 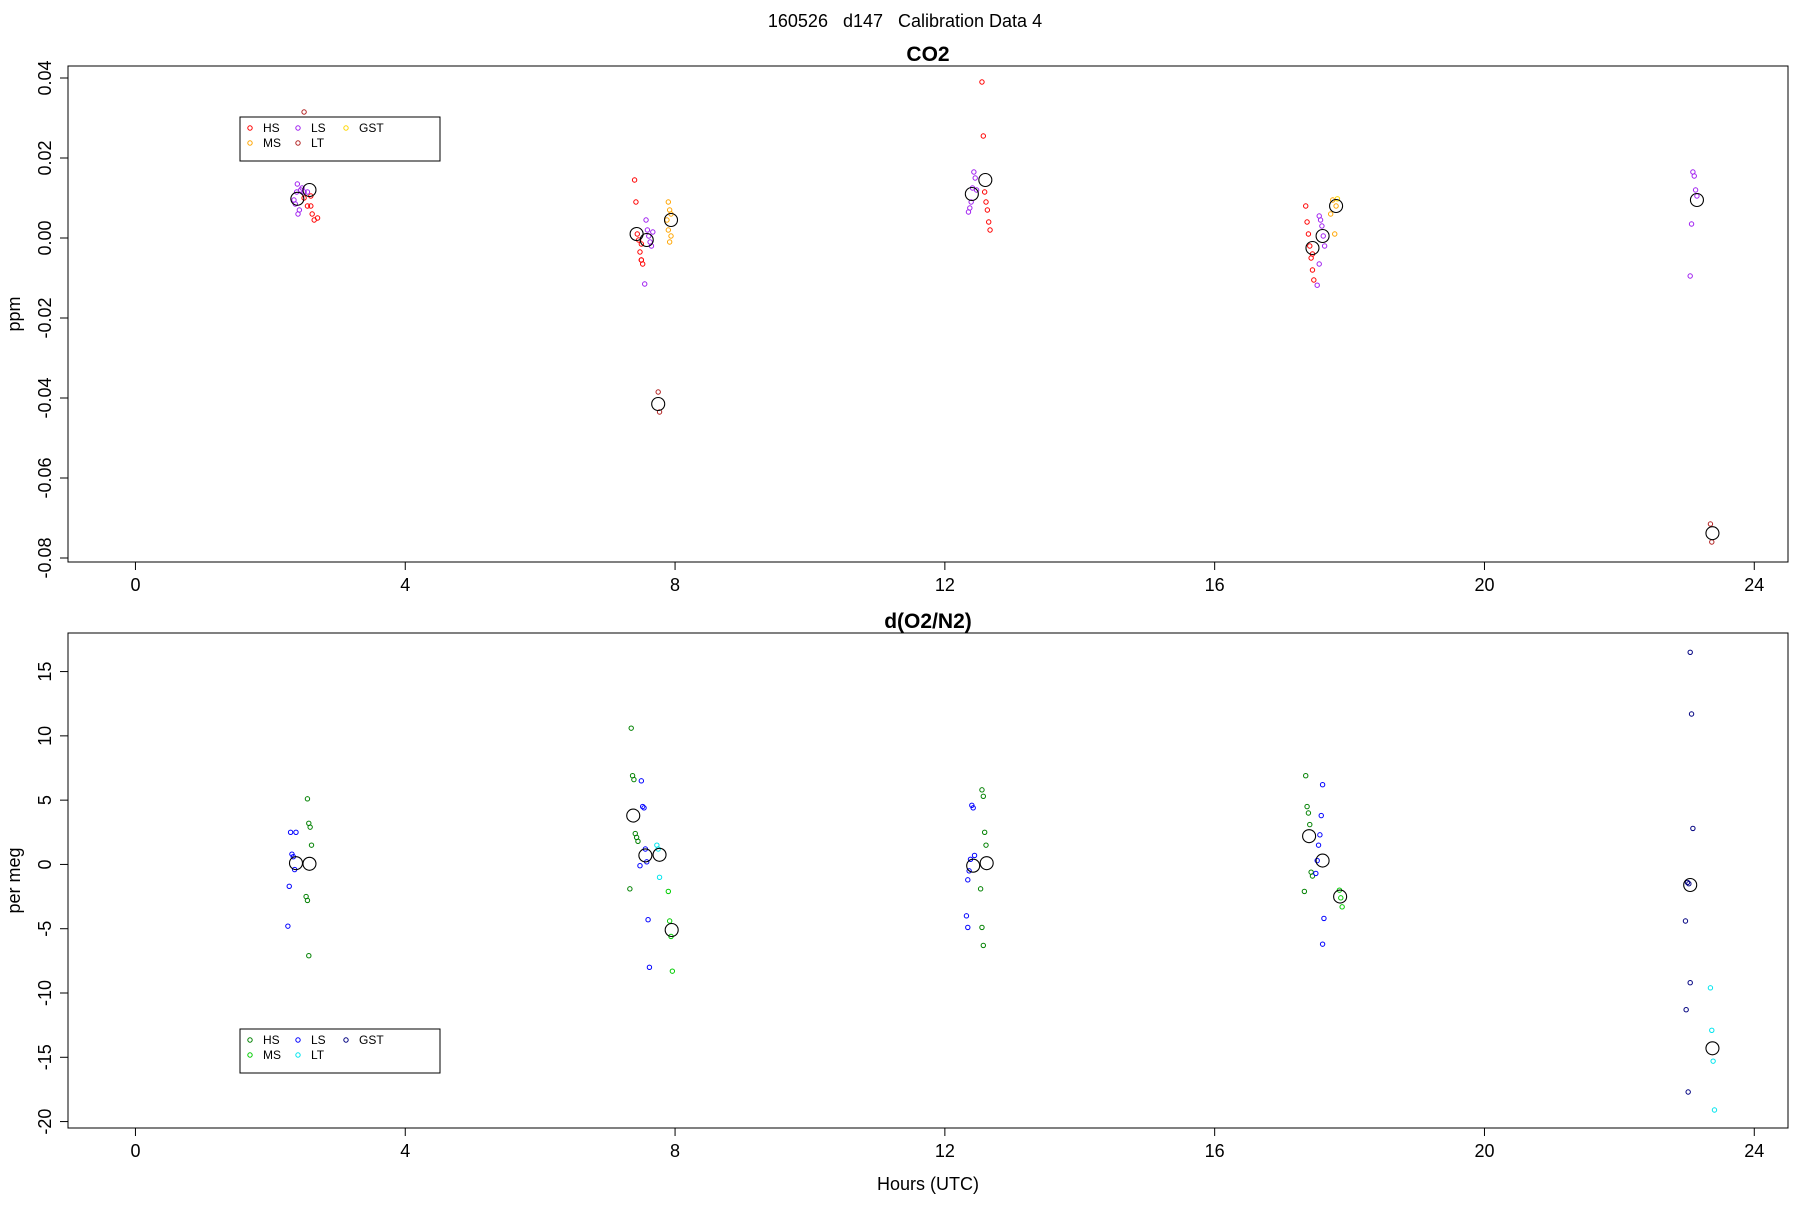 I want to click on series-ms, so click(x=1001, y=221).